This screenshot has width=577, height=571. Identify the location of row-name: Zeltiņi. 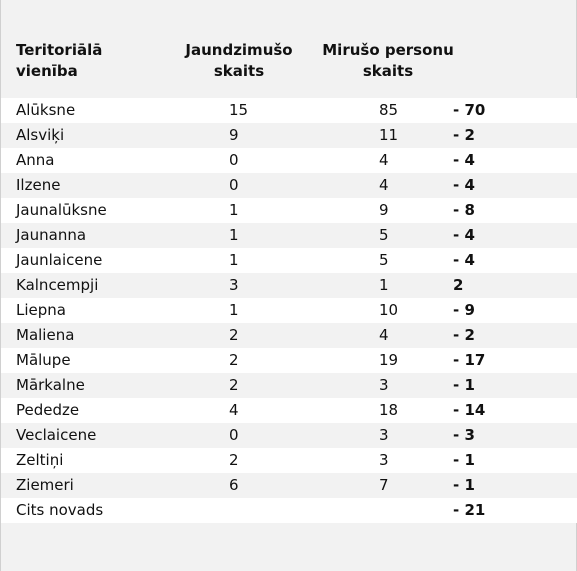
(40, 460).